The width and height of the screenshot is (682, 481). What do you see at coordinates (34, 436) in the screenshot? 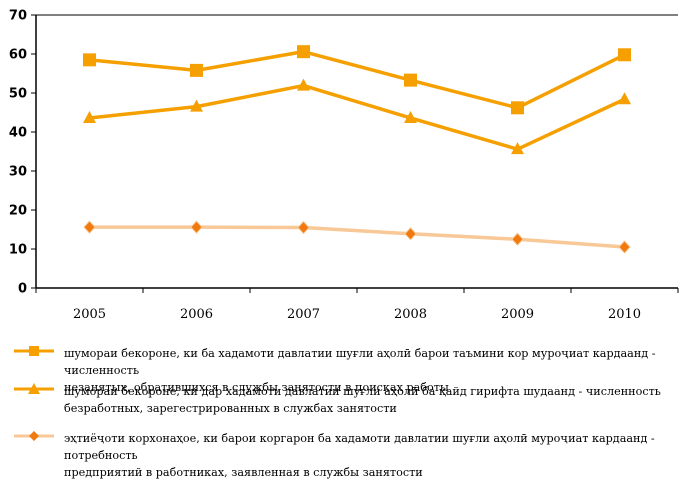
I see `legend-diamond-marker-icon` at bounding box center [34, 436].